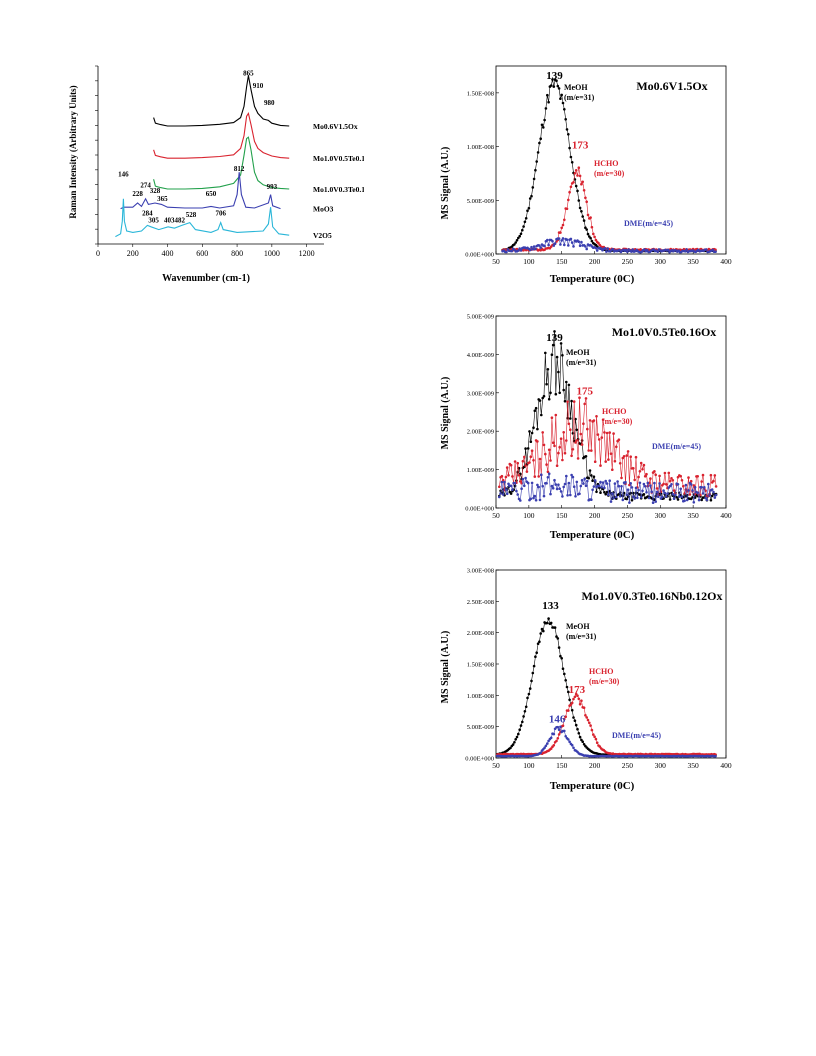 This screenshot has height=1056, width=816. What do you see at coordinates (595, 261) in the screenshot?
I see `tpd-x-tick-label: 200` at bounding box center [595, 261].